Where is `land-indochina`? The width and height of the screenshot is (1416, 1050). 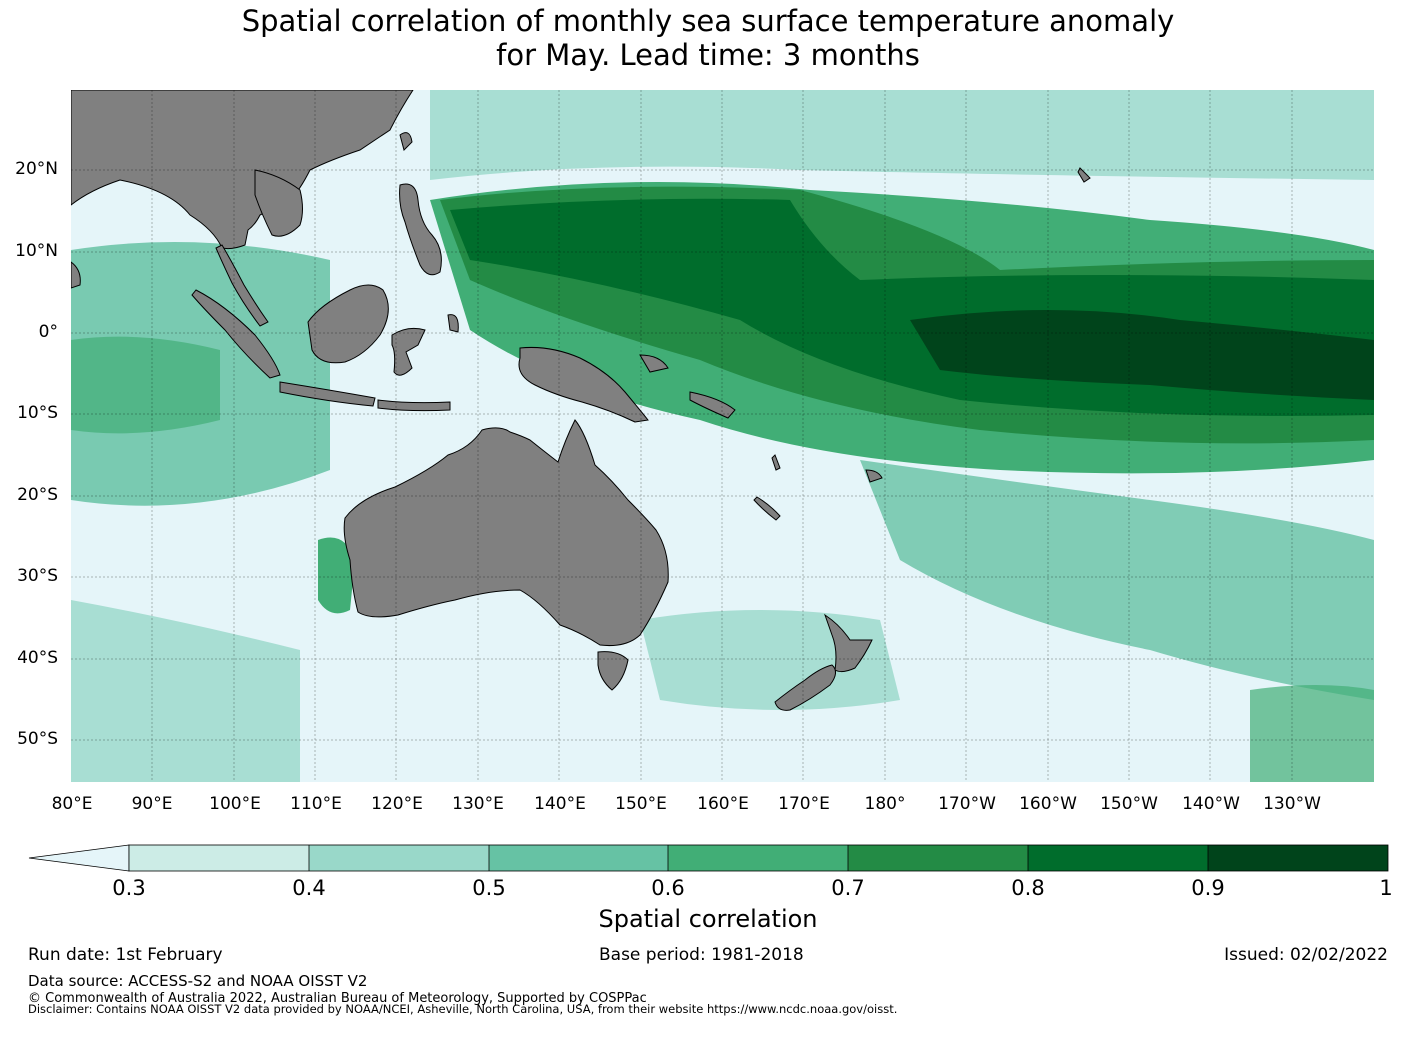
land-indochina is located at coordinates (278, 203).